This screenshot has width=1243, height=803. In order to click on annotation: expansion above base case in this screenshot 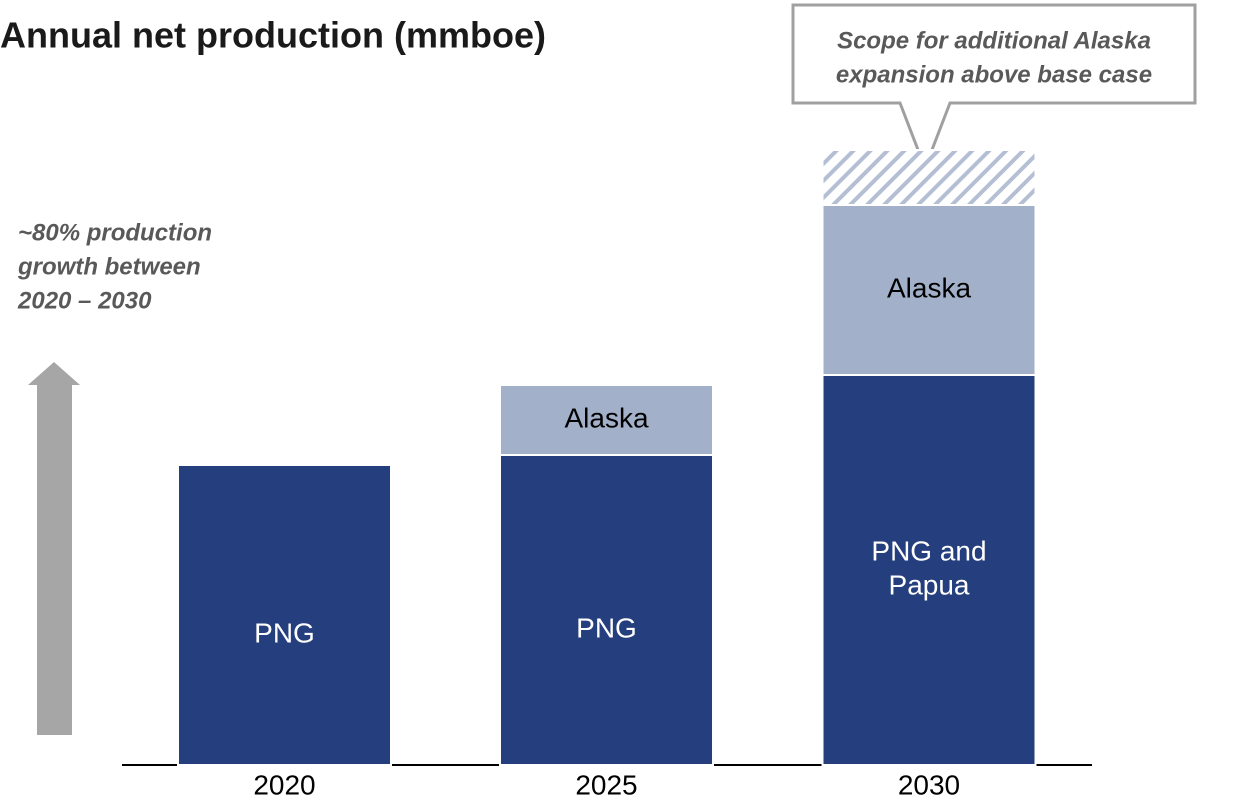, I will do `click(994, 74)`.